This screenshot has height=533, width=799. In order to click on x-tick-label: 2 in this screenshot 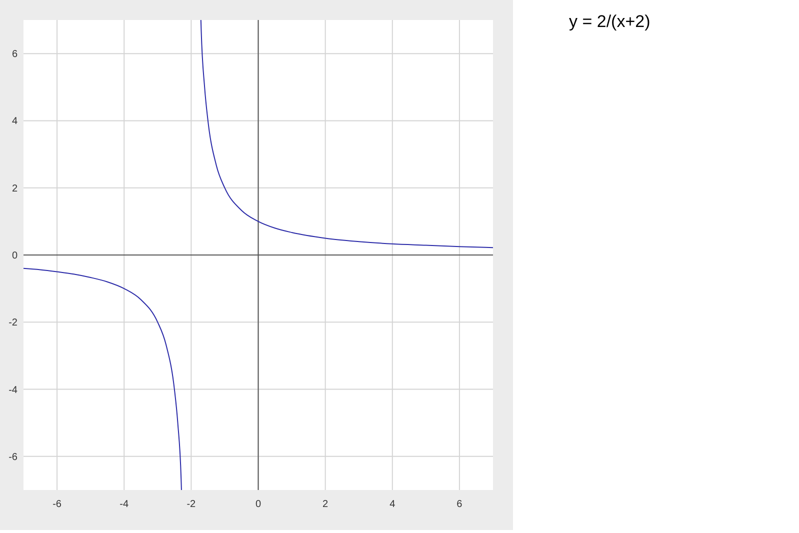, I will do `click(325, 504)`.